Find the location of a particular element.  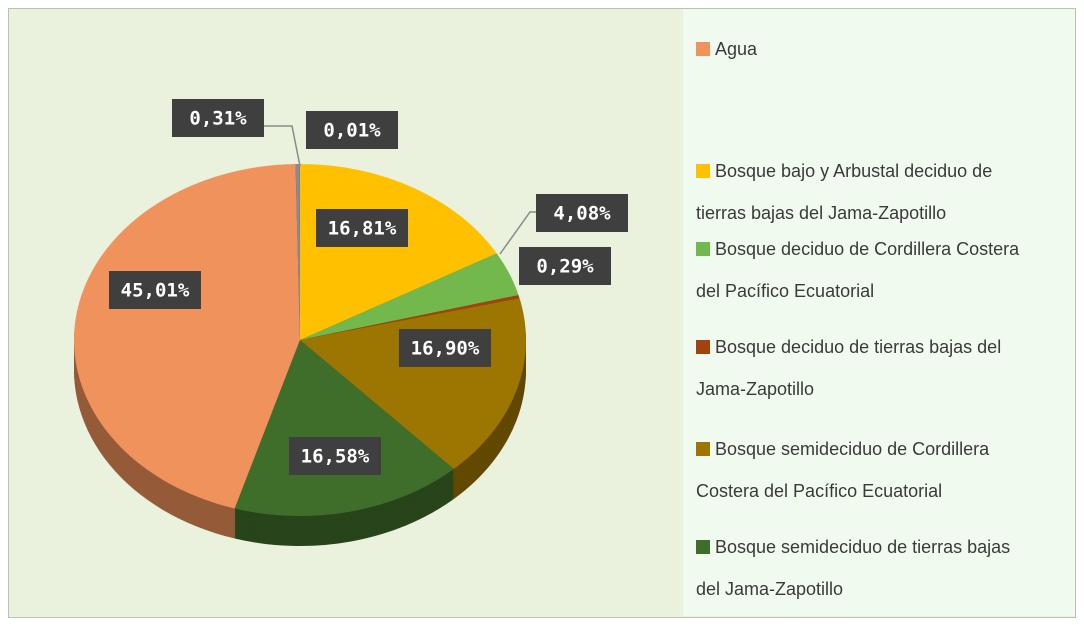

data-label: 16,81% is located at coordinates (362, 229).